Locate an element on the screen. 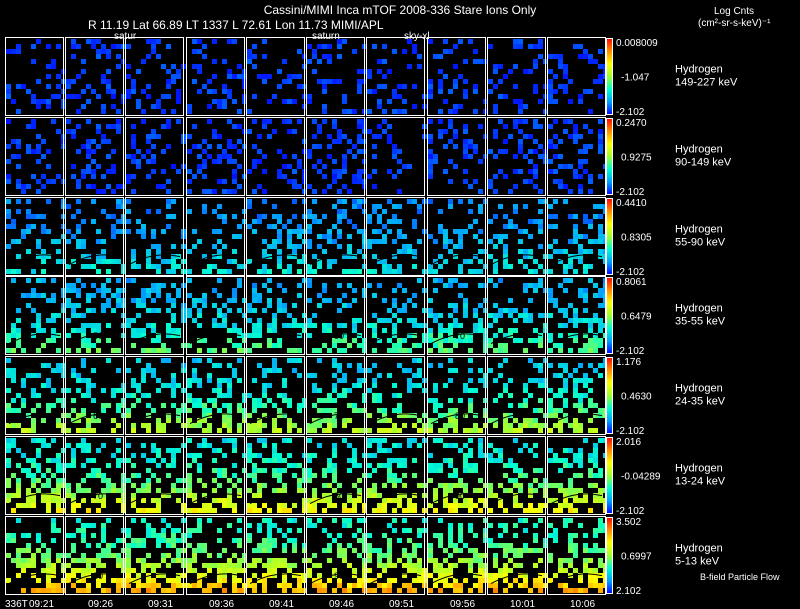 The image size is (800, 609). colorbar-mid-label: 0.9275 is located at coordinates (636, 158).